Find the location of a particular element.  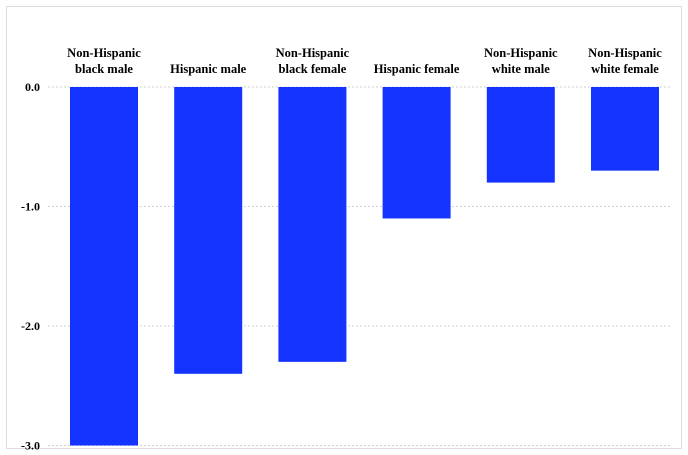

category-label: white male is located at coordinates (521, 69).